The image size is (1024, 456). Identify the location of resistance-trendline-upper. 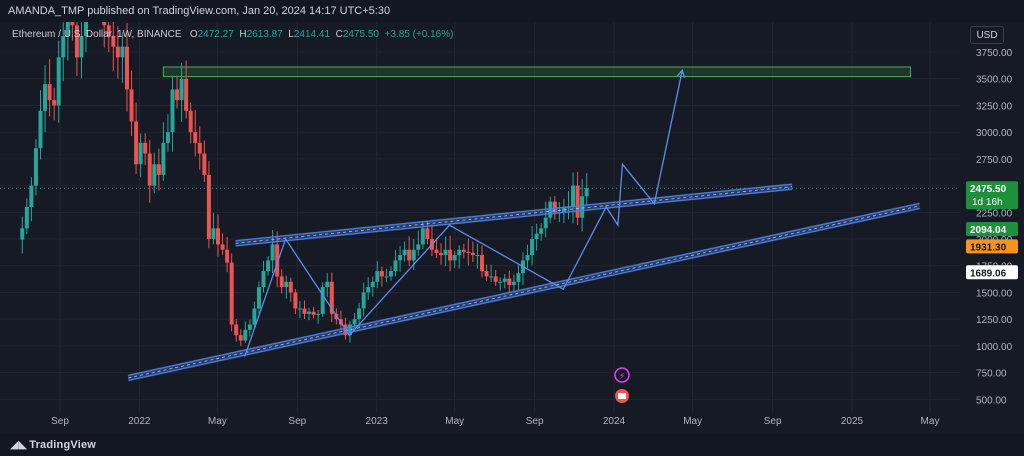
(514, 212).